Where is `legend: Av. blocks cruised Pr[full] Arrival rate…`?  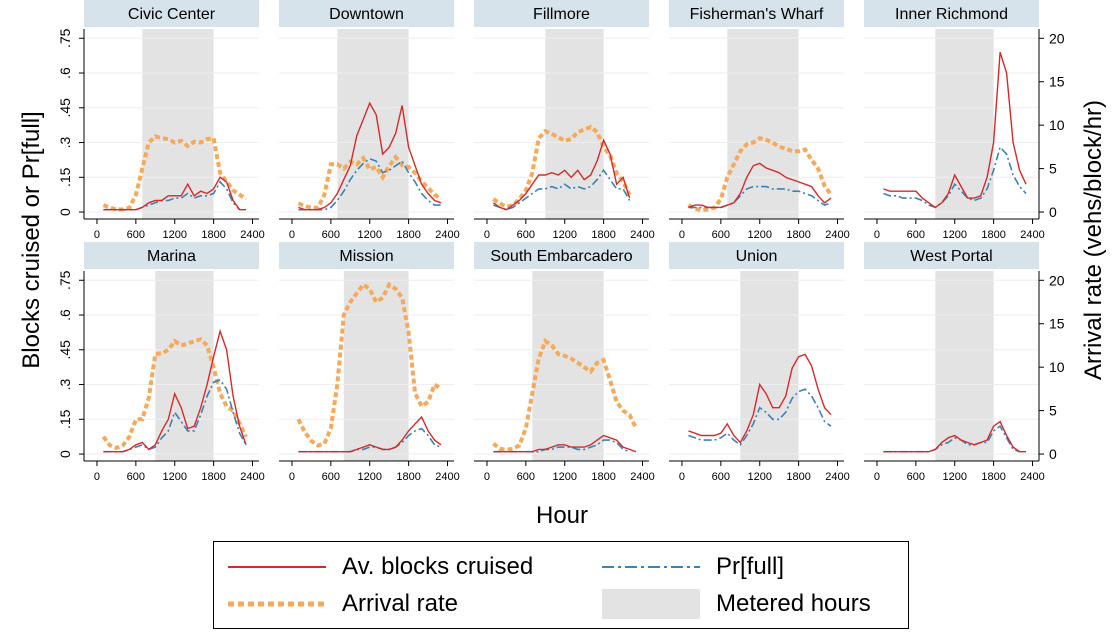
legend: Av. blocks cruised Pr[full] Arrival rate… is located at coordinates (561, 585).